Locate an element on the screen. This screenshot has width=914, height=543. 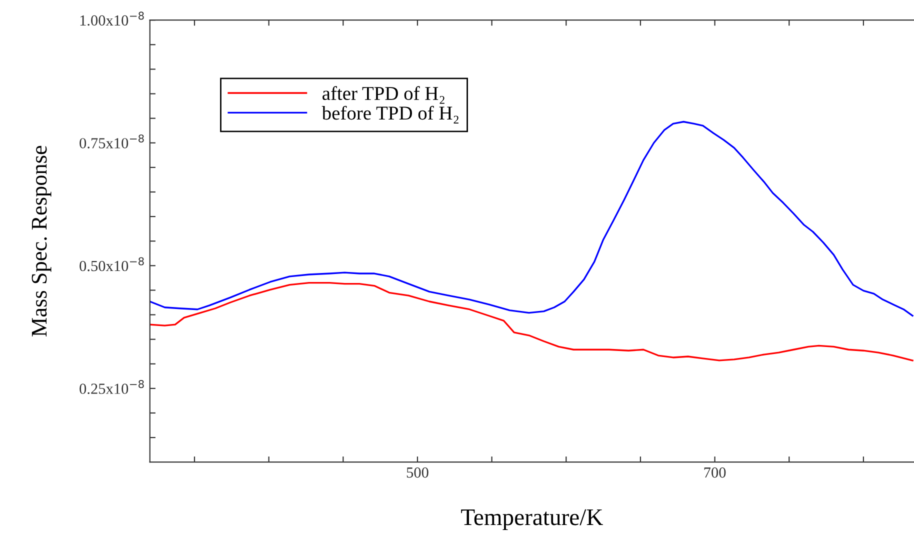
line-series is located at coordinates (532, 322).